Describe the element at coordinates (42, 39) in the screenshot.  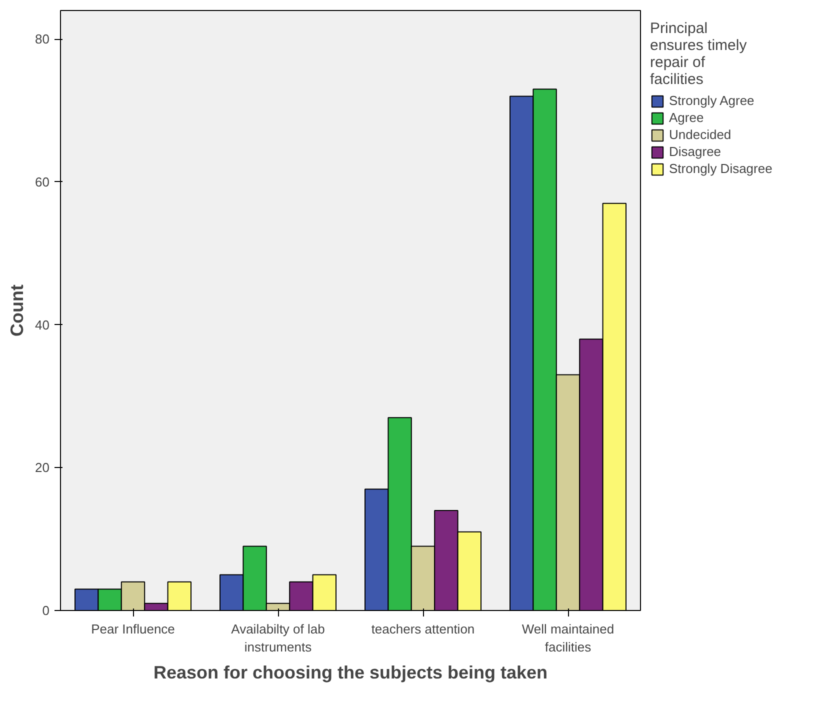
I see `y-tick-label: 80` at that location.